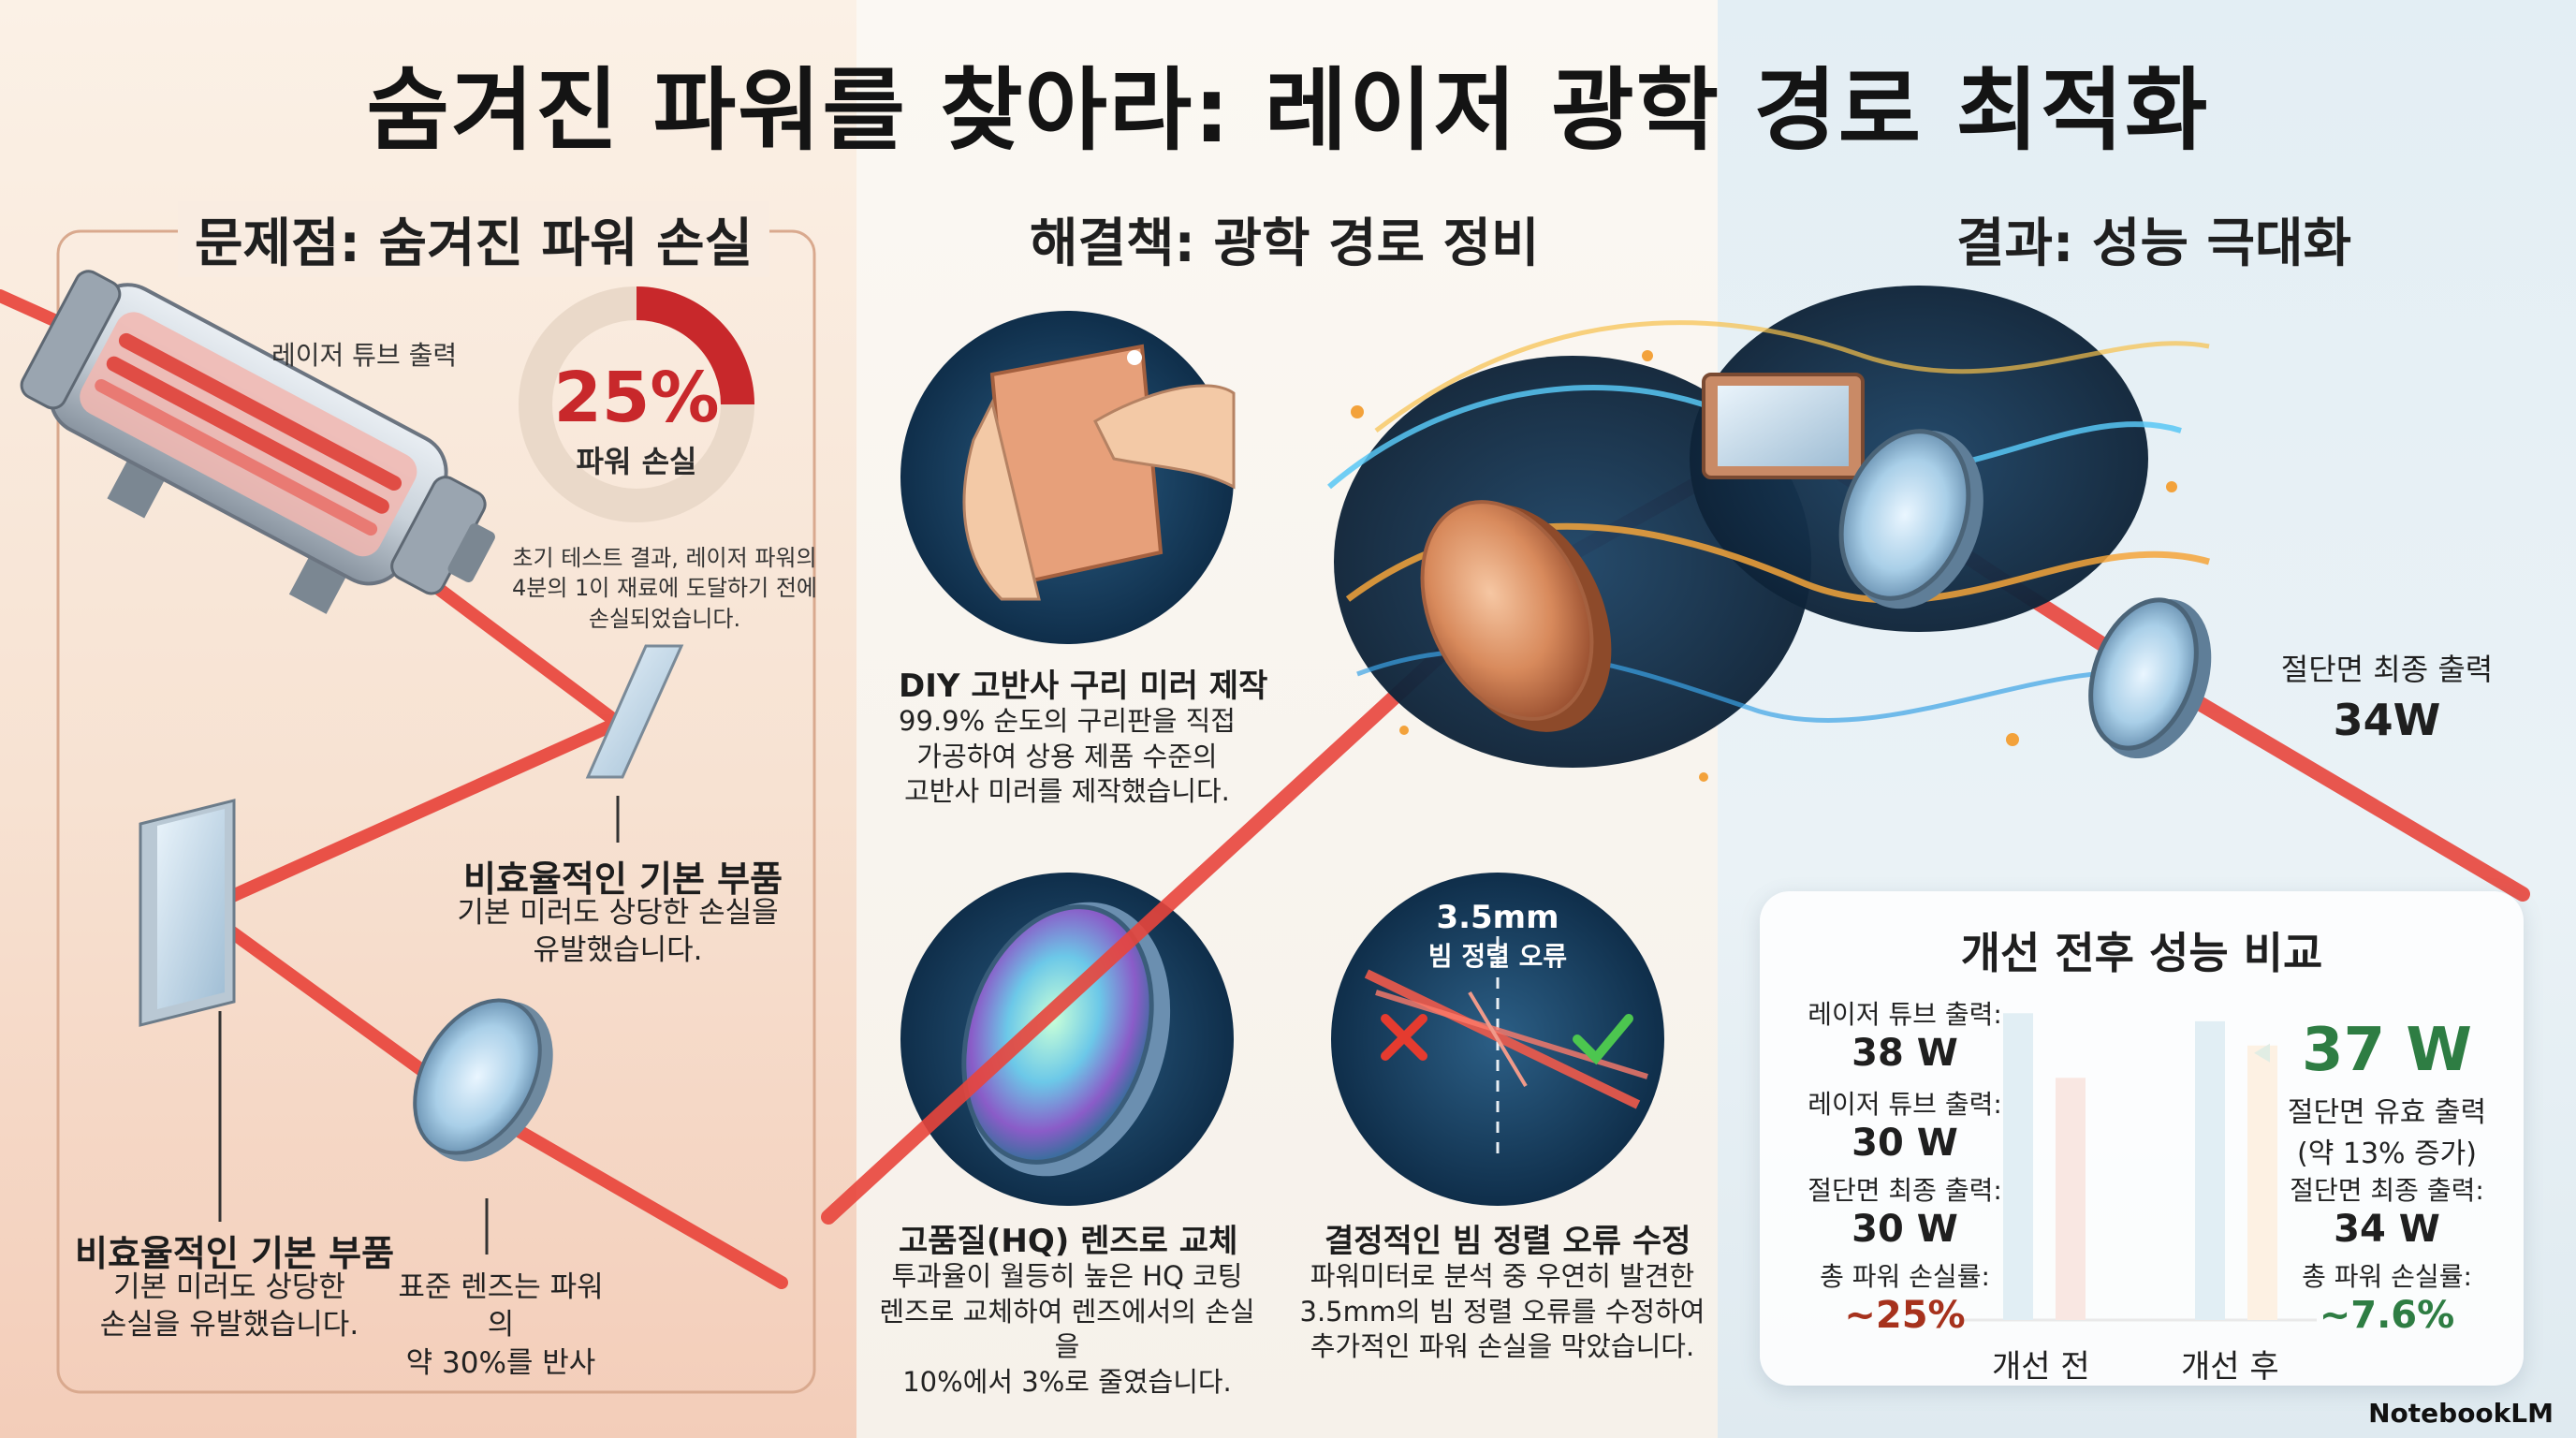 The image size is (2576, 1438). What do you see at coordinates (634, 711) in the screenshot?
I see `mirror-small-icon` at bounding box center [634, 711].